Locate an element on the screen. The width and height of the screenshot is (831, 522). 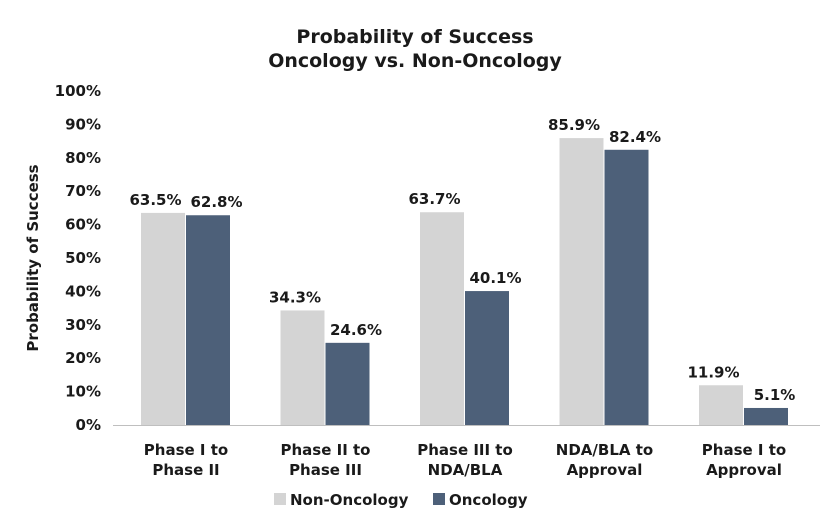
y-tick-label: 10% is located at coordinates (83, 392).